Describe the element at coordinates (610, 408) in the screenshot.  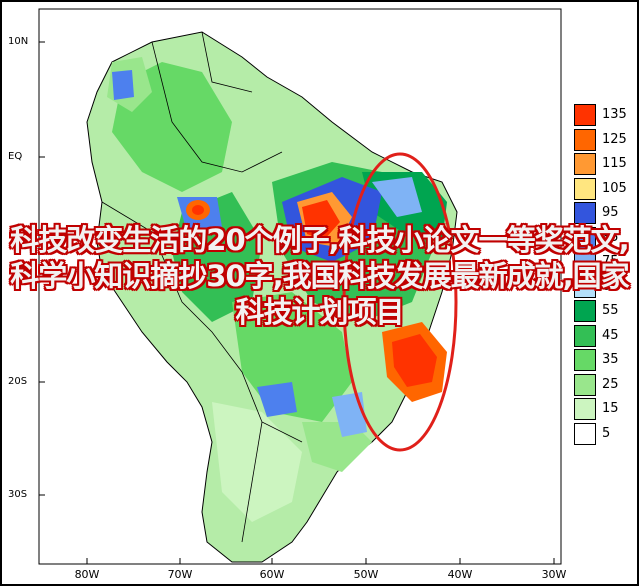
I see `legend-label: 15` at that location.